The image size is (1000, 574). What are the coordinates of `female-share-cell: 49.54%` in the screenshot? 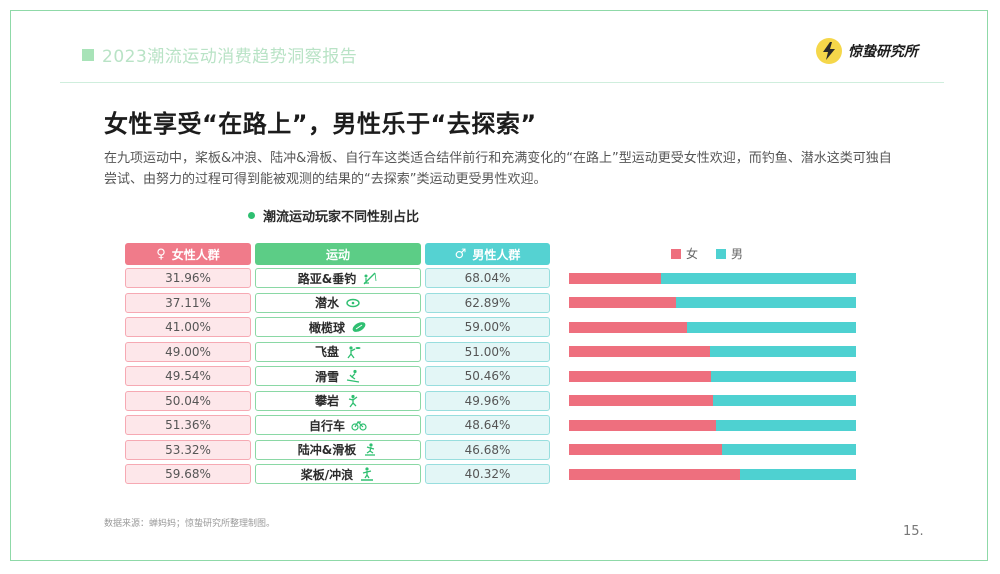 It's located at (188, 376).